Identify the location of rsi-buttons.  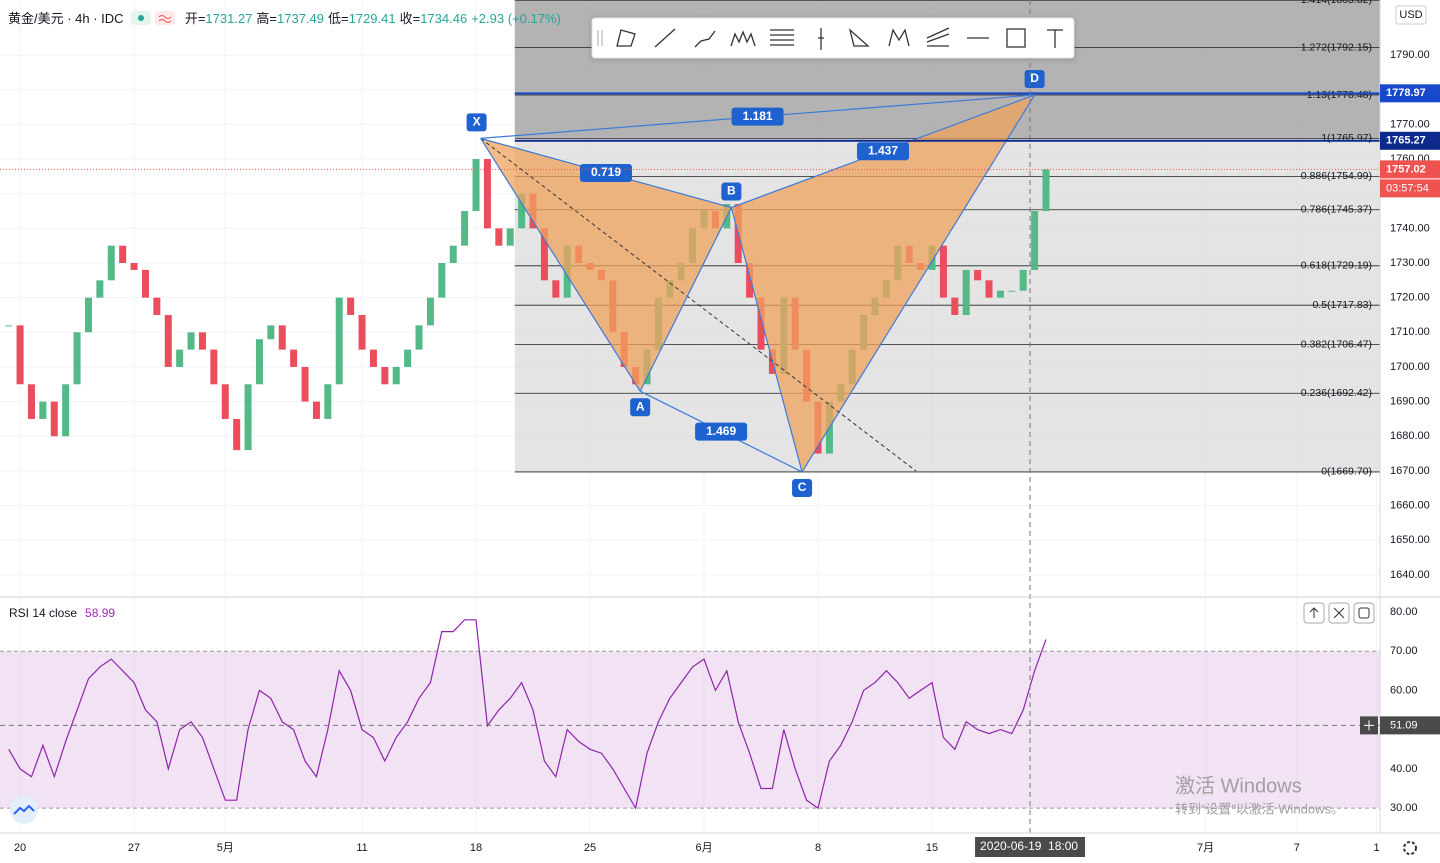
(1339, 613).